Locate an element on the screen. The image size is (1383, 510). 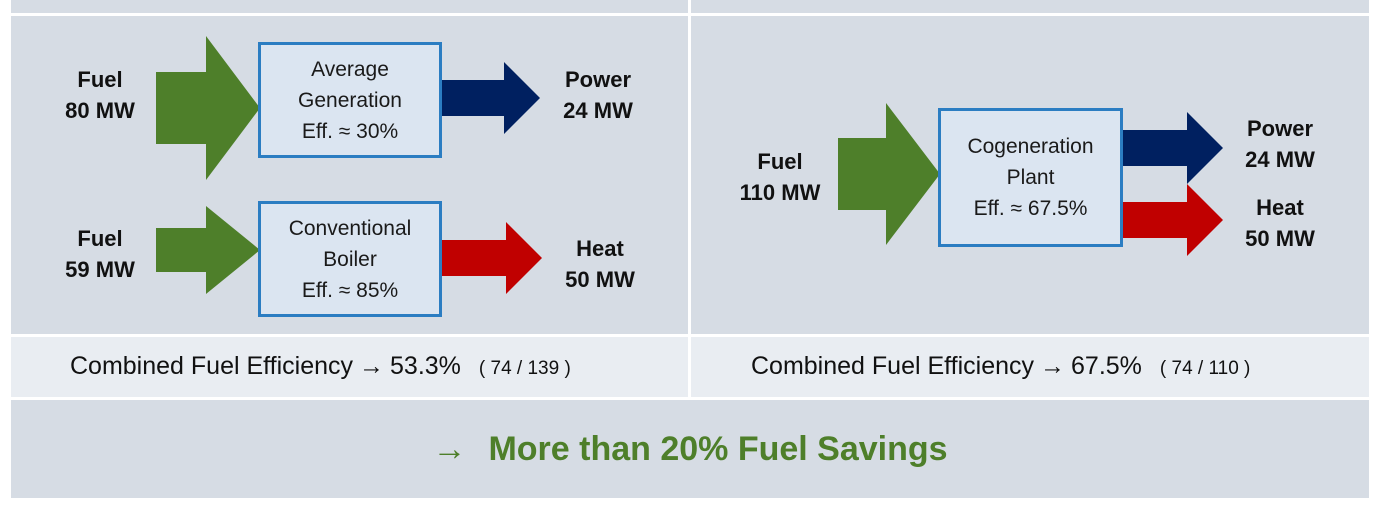
box-line: Boiler is located at coordinates (350, 259).